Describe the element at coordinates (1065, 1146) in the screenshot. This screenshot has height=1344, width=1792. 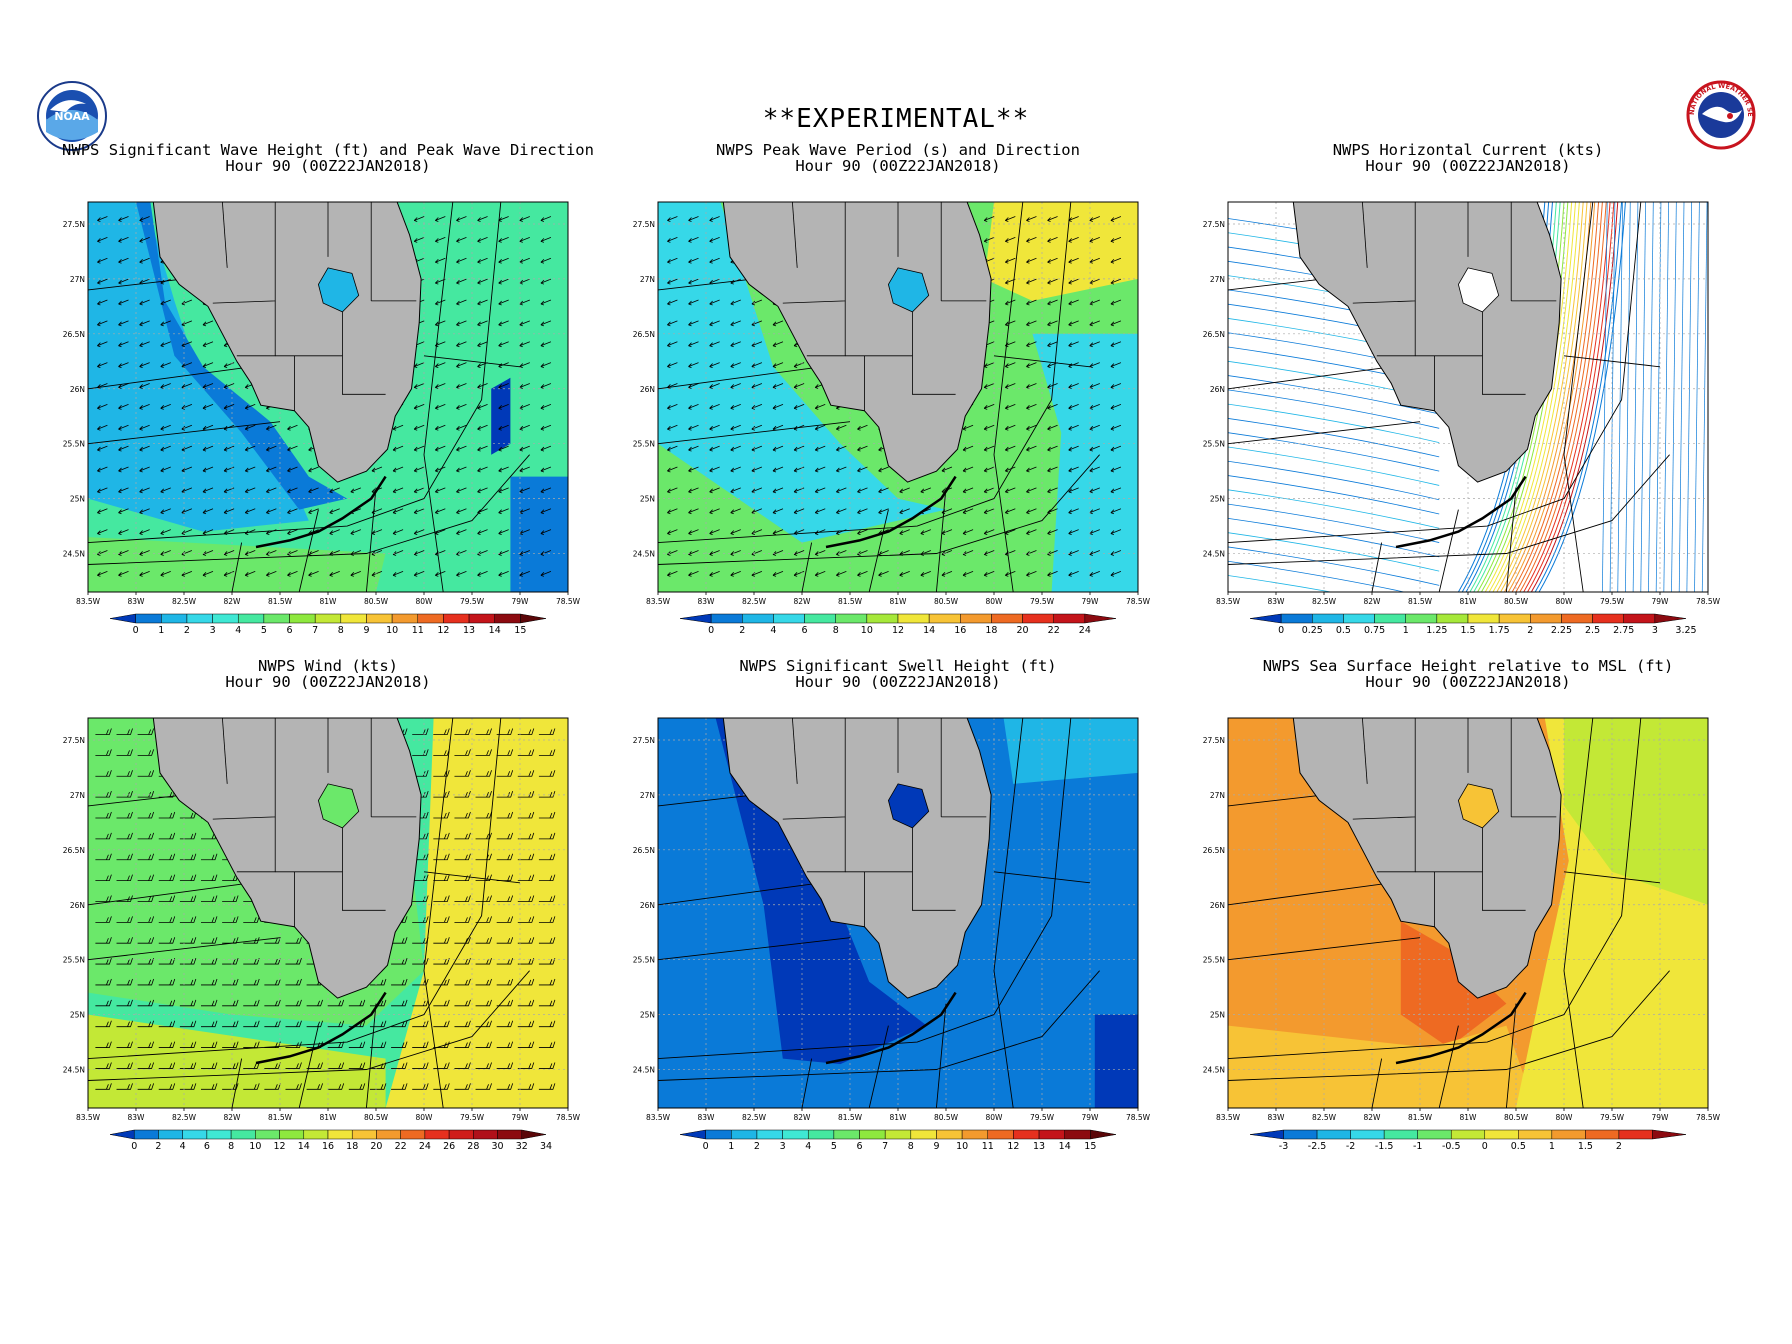
I see `colorbar-label: 14` at that location.